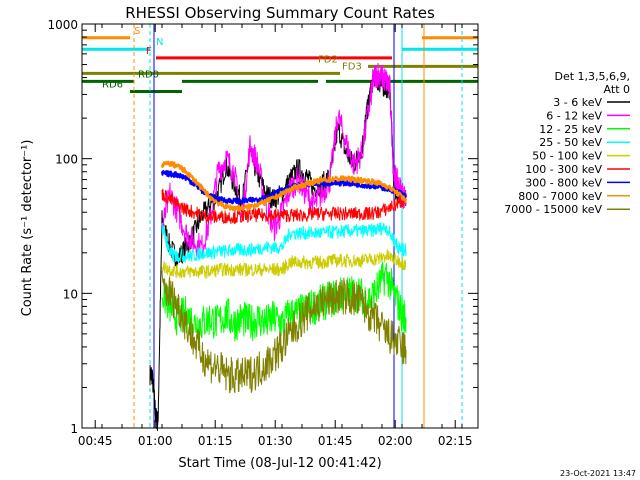 The image size is (640, 480). Describe the element at coordinates (395, 441) in the screenshot. I see `x-tick-label: 02:00` at that location.